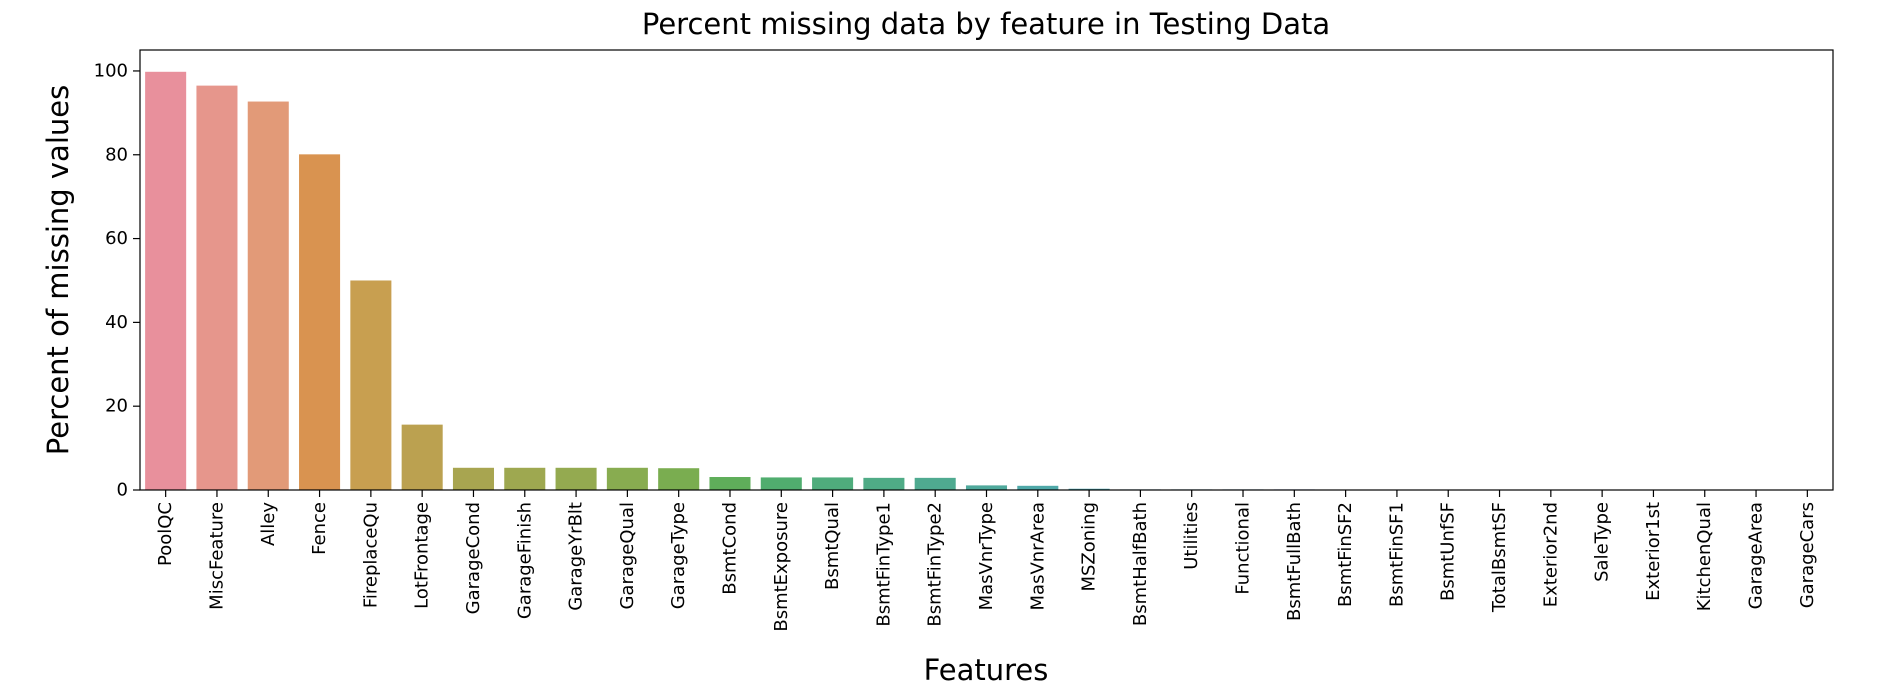  What do you see at coordinates (165, 534) in the screenshot?
I see `x-tick-label: PoolQC` at bounding box center [165, 534].